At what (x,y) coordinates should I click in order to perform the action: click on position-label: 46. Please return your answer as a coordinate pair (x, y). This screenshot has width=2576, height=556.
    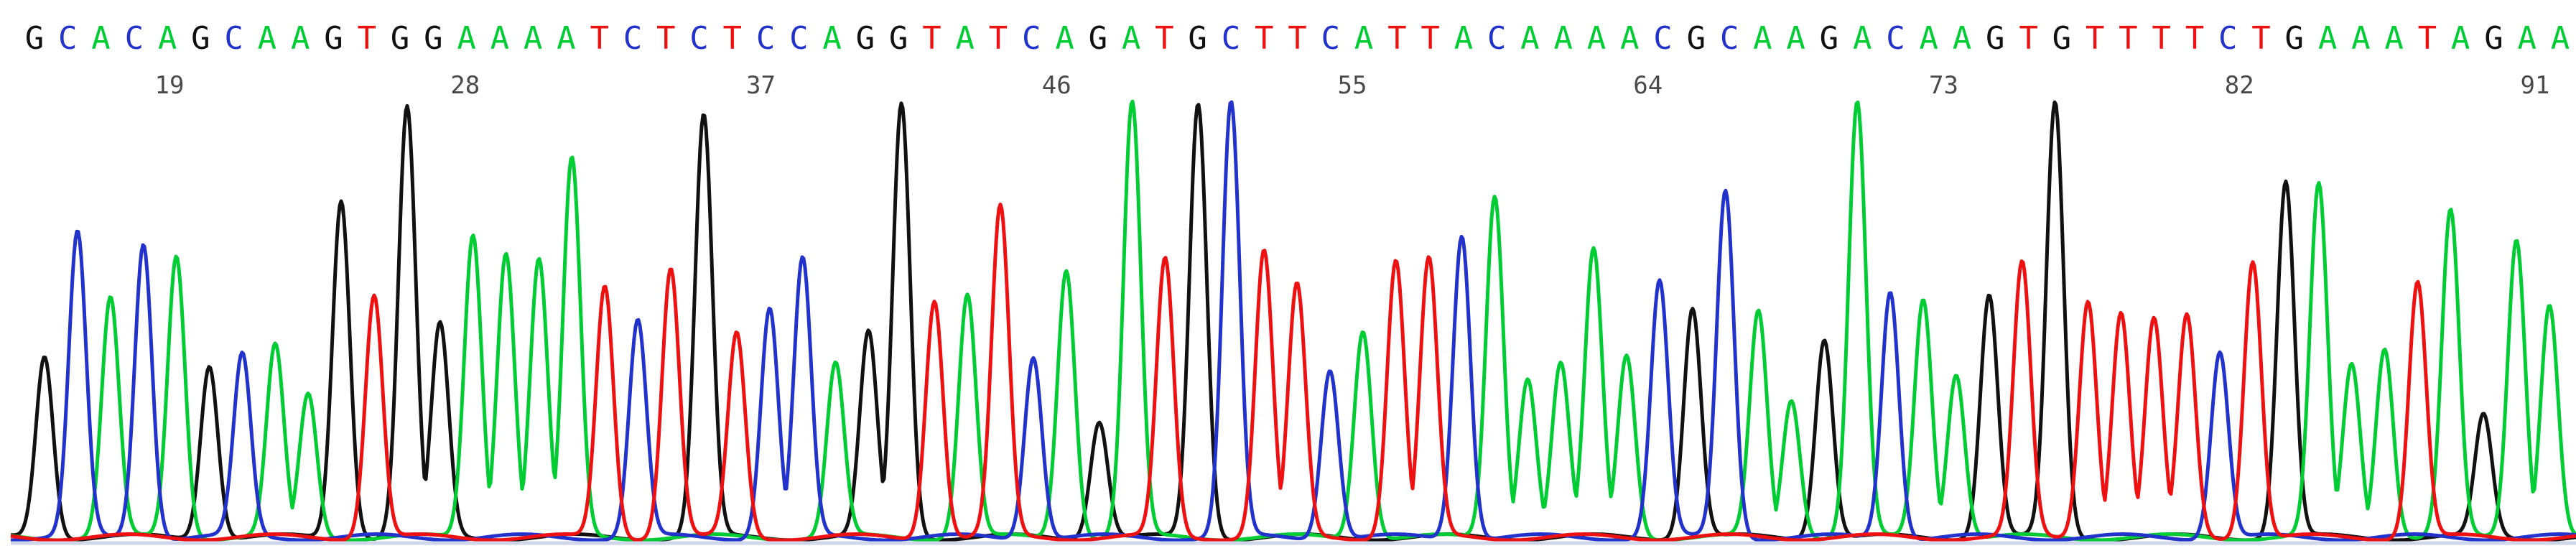
    Looking at the image, I should click on (1056, 85).